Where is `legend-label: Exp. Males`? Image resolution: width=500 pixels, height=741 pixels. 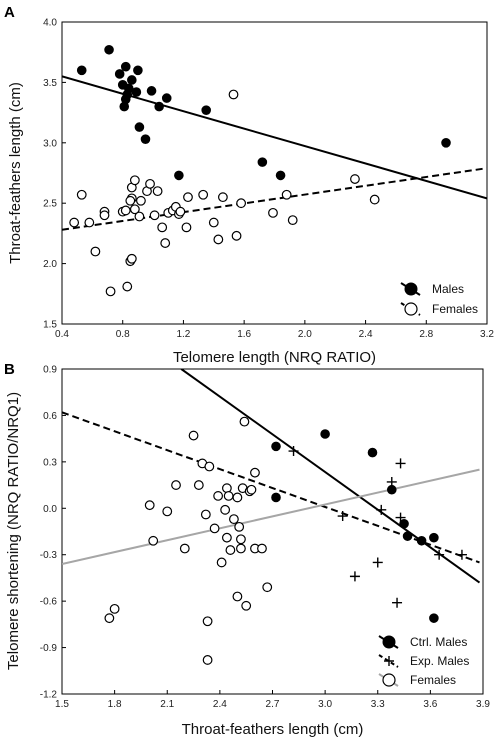 legend-label: Exp. Males is located at coordinates (439, 661).